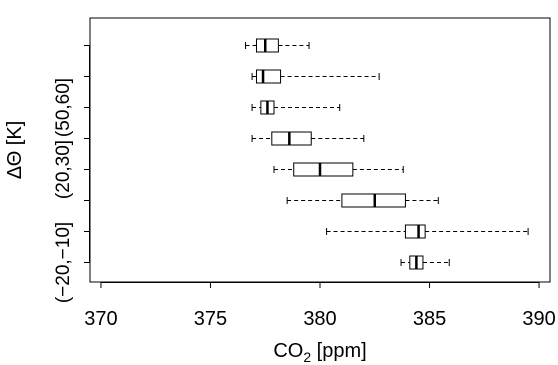 Image resolution: width=558 pixels, height=365 pixels. Describe the element at coordinates (63, 107) in the screenshot. I see `y-tick-label: (50,60]` at that location.